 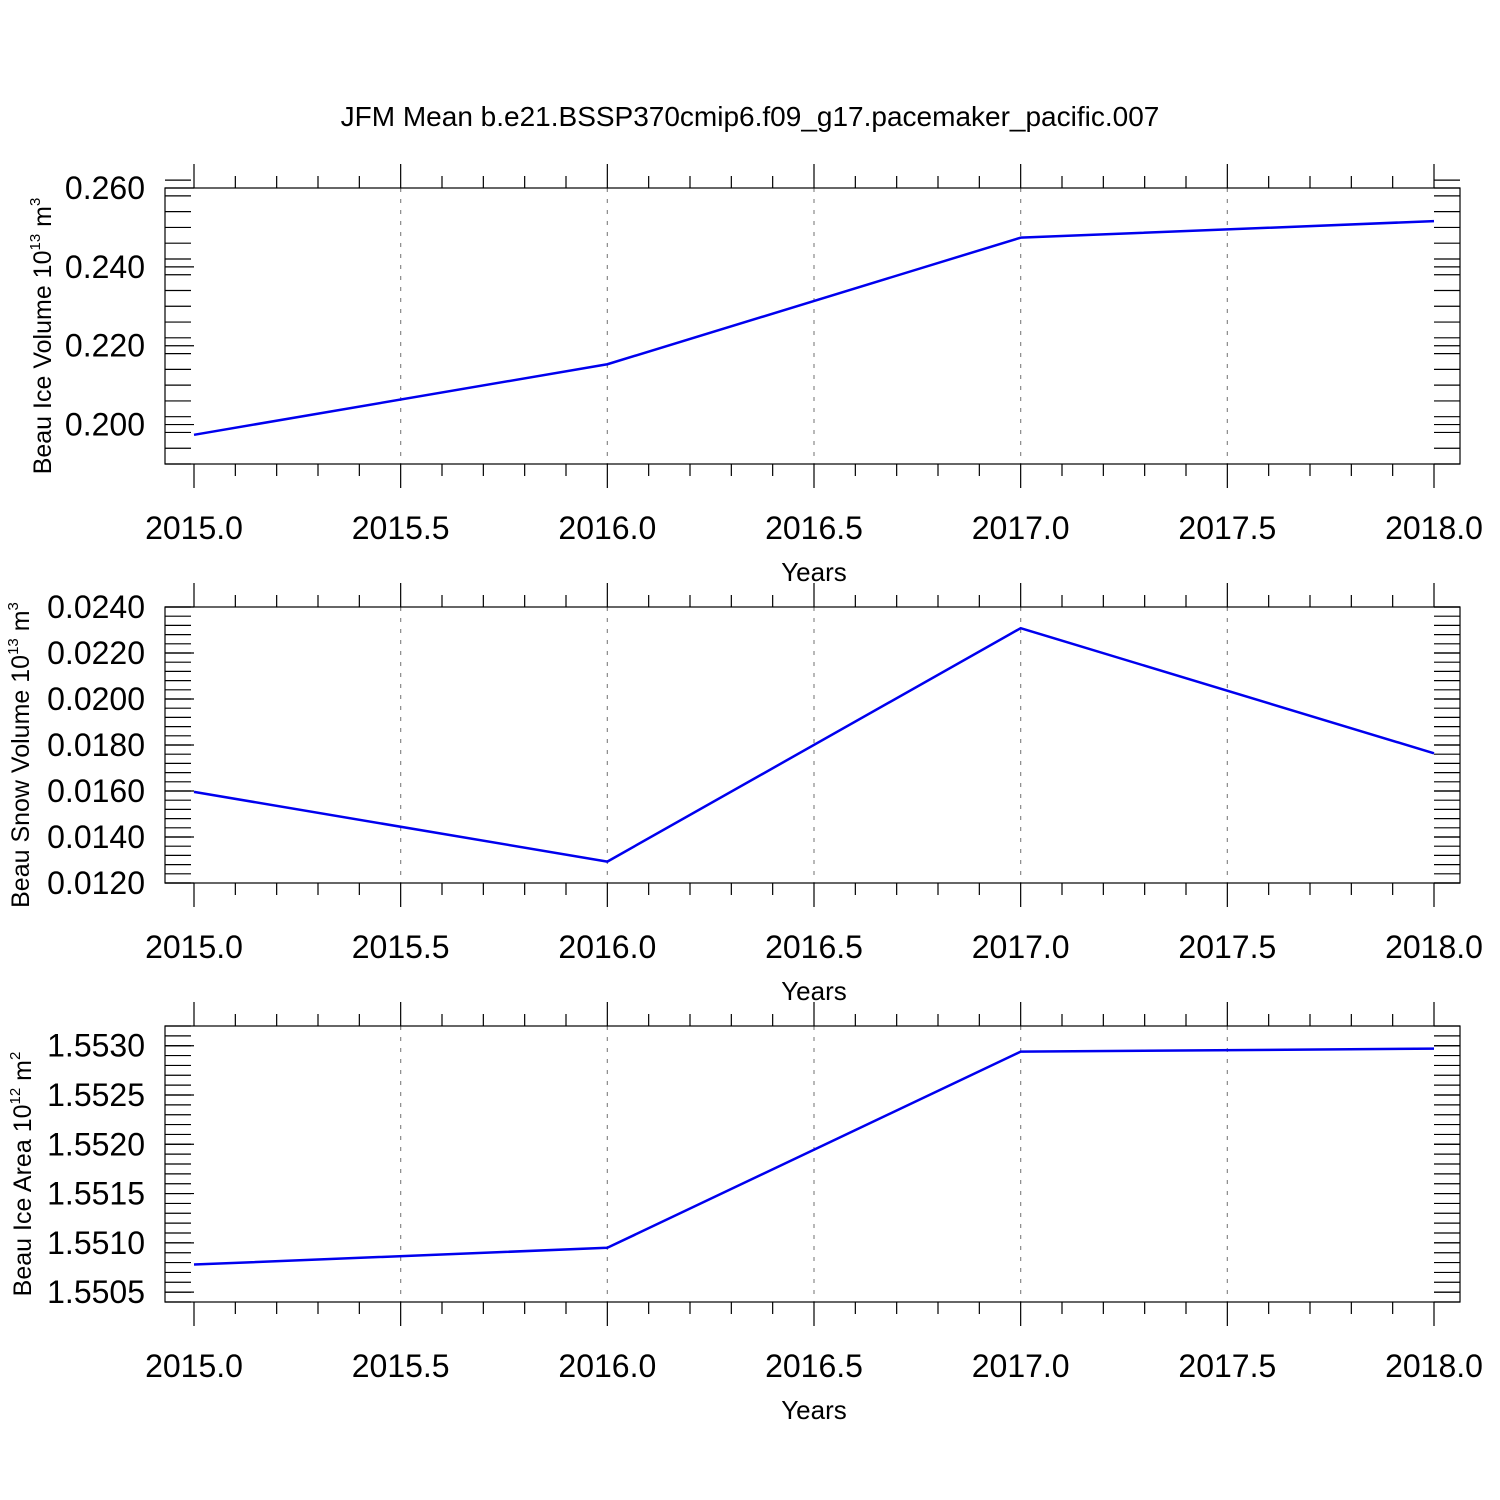 I want to click on y-axis-title: Beau Ice Volume 1013 m3, so click(x=42, y=336).